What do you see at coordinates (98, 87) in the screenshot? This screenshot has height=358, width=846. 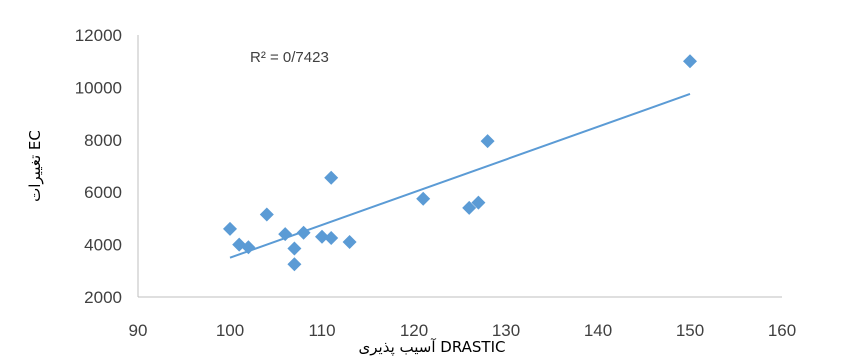 I see `y-tick-label: 10000` at bounding box center [98, 87].